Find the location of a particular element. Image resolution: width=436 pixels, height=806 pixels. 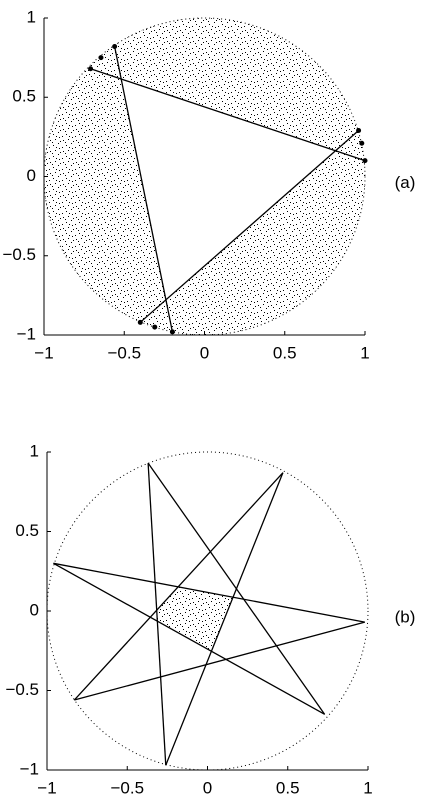

dot-cloud is located at coordinates (195, 619).